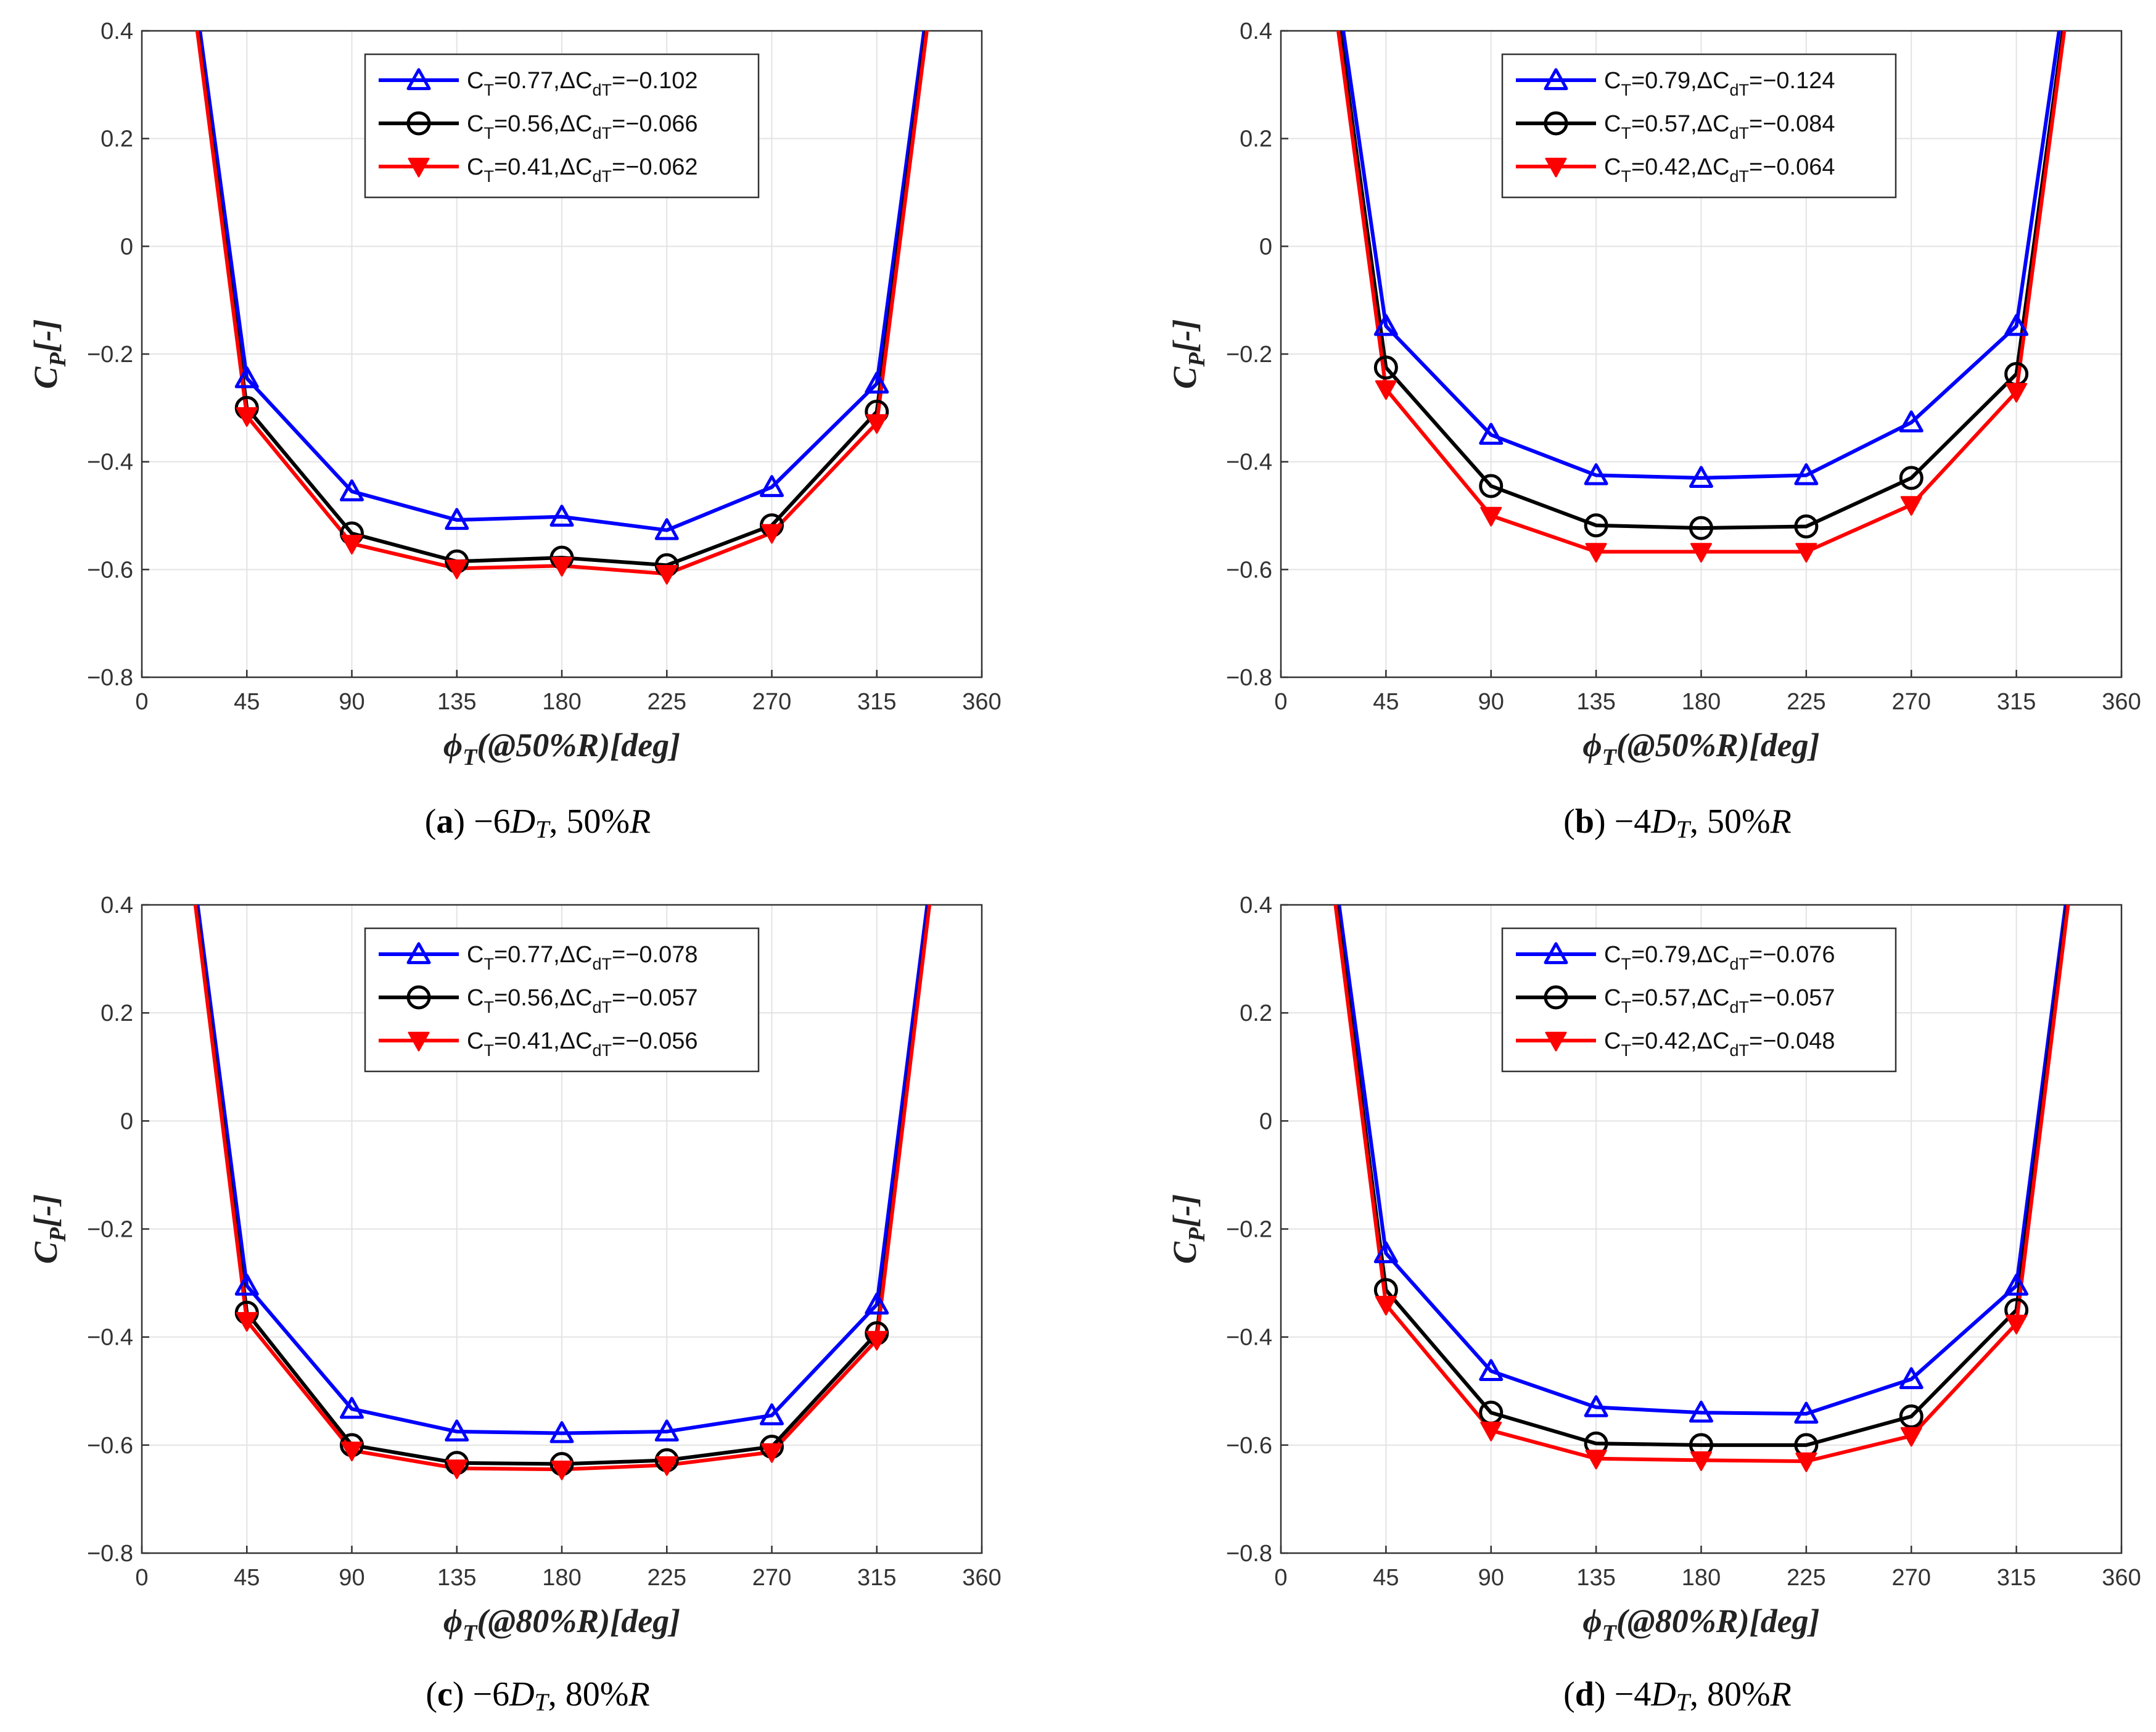 The image size is (2156, 1732). What do you see at coordinates (110, 1338) in the screenshot?
I see `y-tick-label: −0.4` at bounding box center [110, 1338].